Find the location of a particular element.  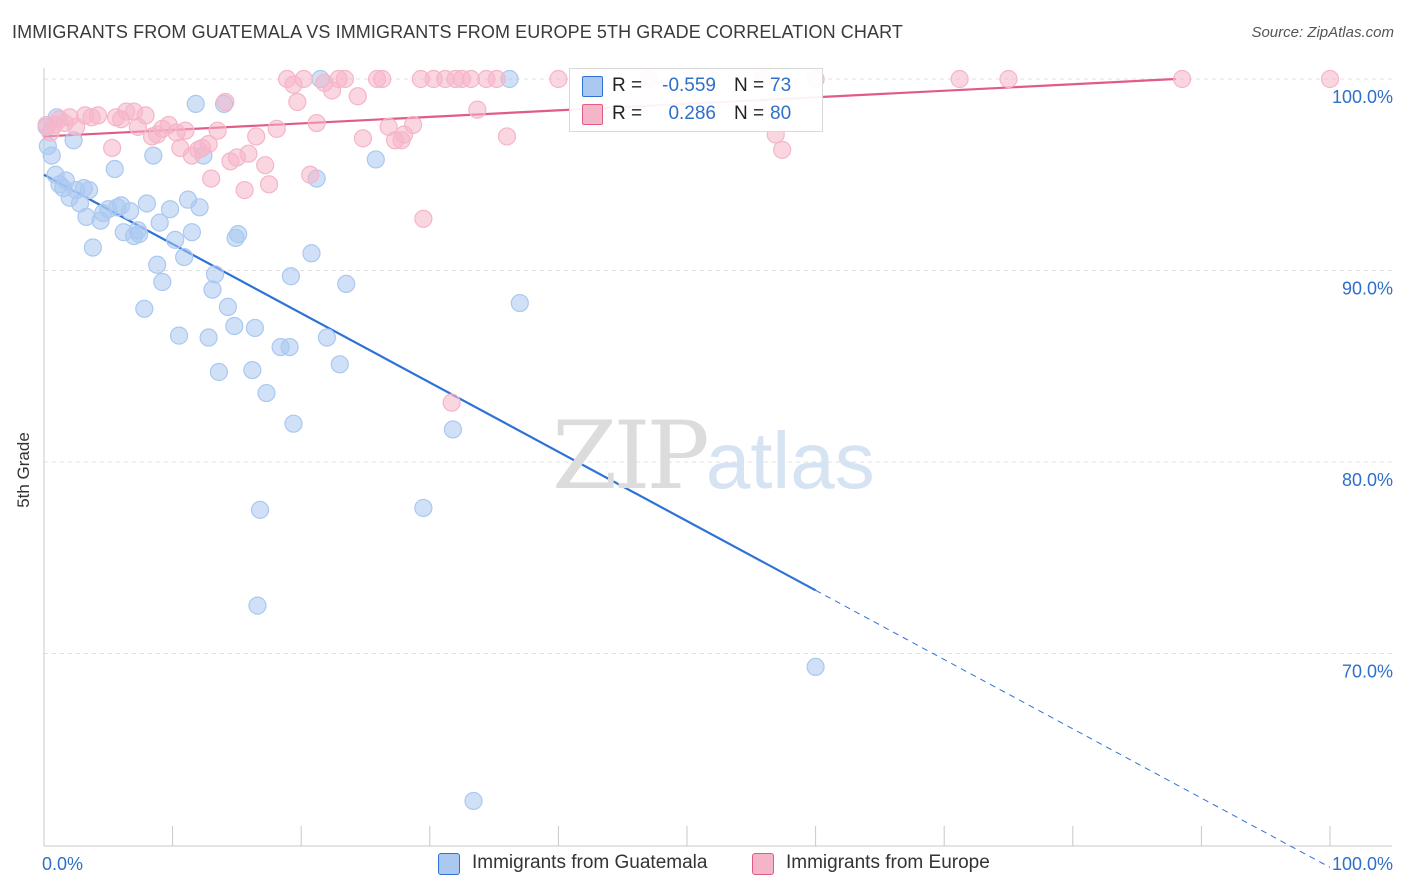

legend-swatch-guatemala is located at coordinates (449, 864).